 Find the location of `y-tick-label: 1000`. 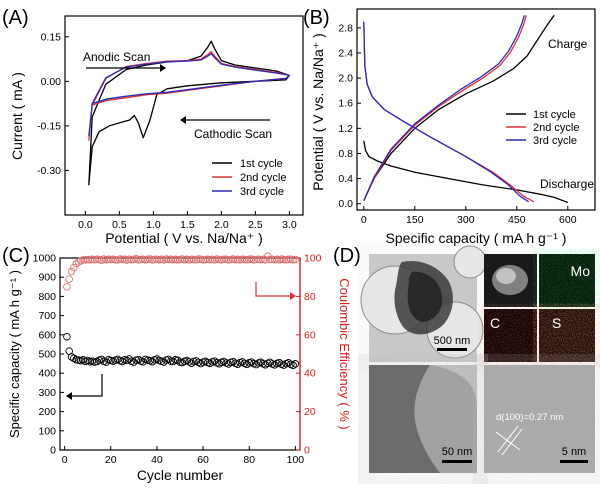

y-tick-label: 1000 is located at coordinates (45, 259).